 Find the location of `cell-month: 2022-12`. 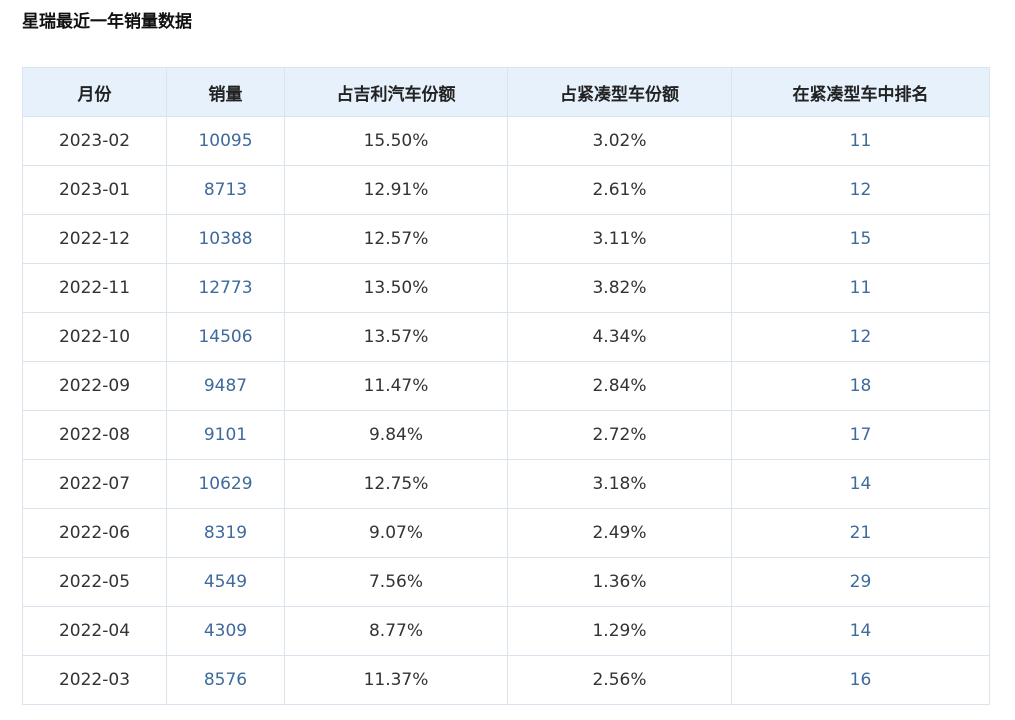

cell-month: 2022-12 is located at coordinates (94, 239).